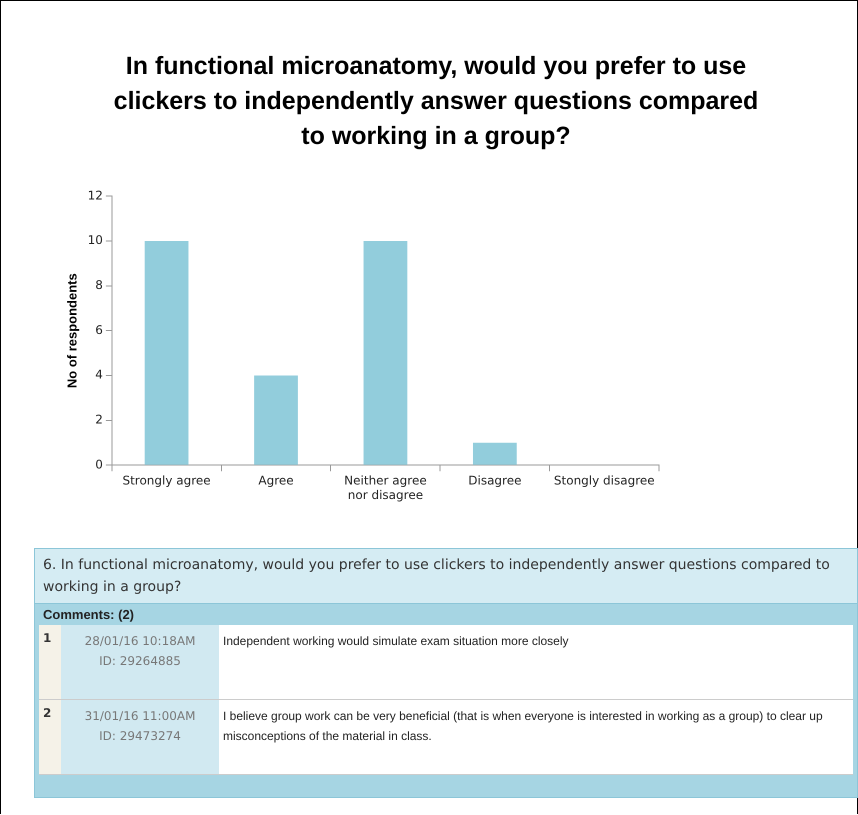 The image size is (858, 815). Describe the element at coordinates (536, 662) in the screenshot. I see `text: Independent working would simulate exam situation more closely` at that location.